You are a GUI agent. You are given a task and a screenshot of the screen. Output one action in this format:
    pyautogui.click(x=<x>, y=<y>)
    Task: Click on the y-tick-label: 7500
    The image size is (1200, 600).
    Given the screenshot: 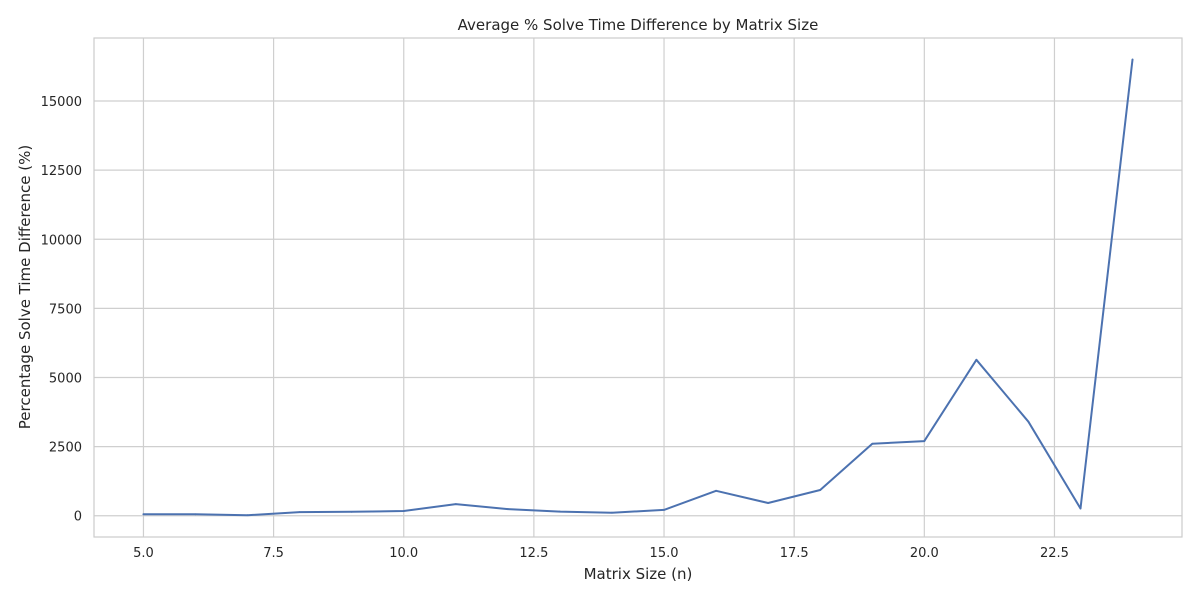 What is the action you would take?
    pyautogui.click(x=65, y=309)
    